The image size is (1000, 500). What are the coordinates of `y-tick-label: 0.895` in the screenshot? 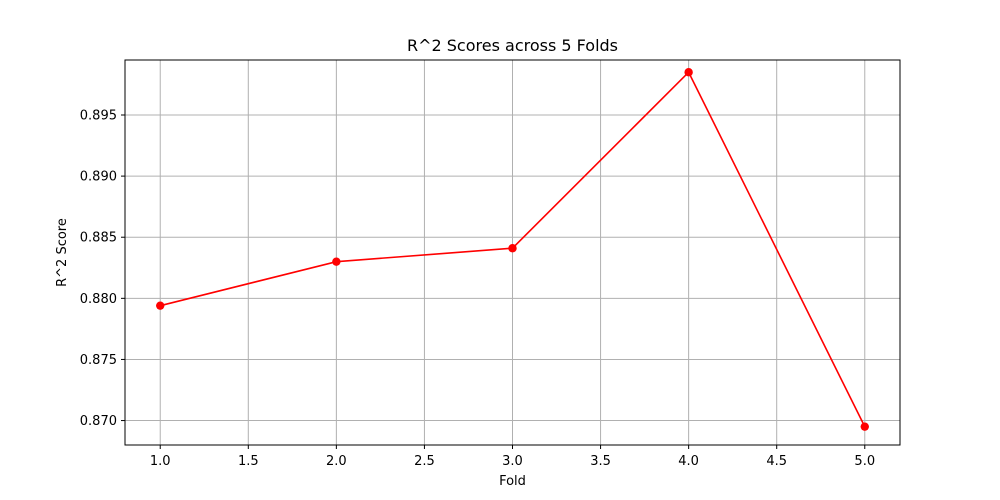 It's located at (98, 116).